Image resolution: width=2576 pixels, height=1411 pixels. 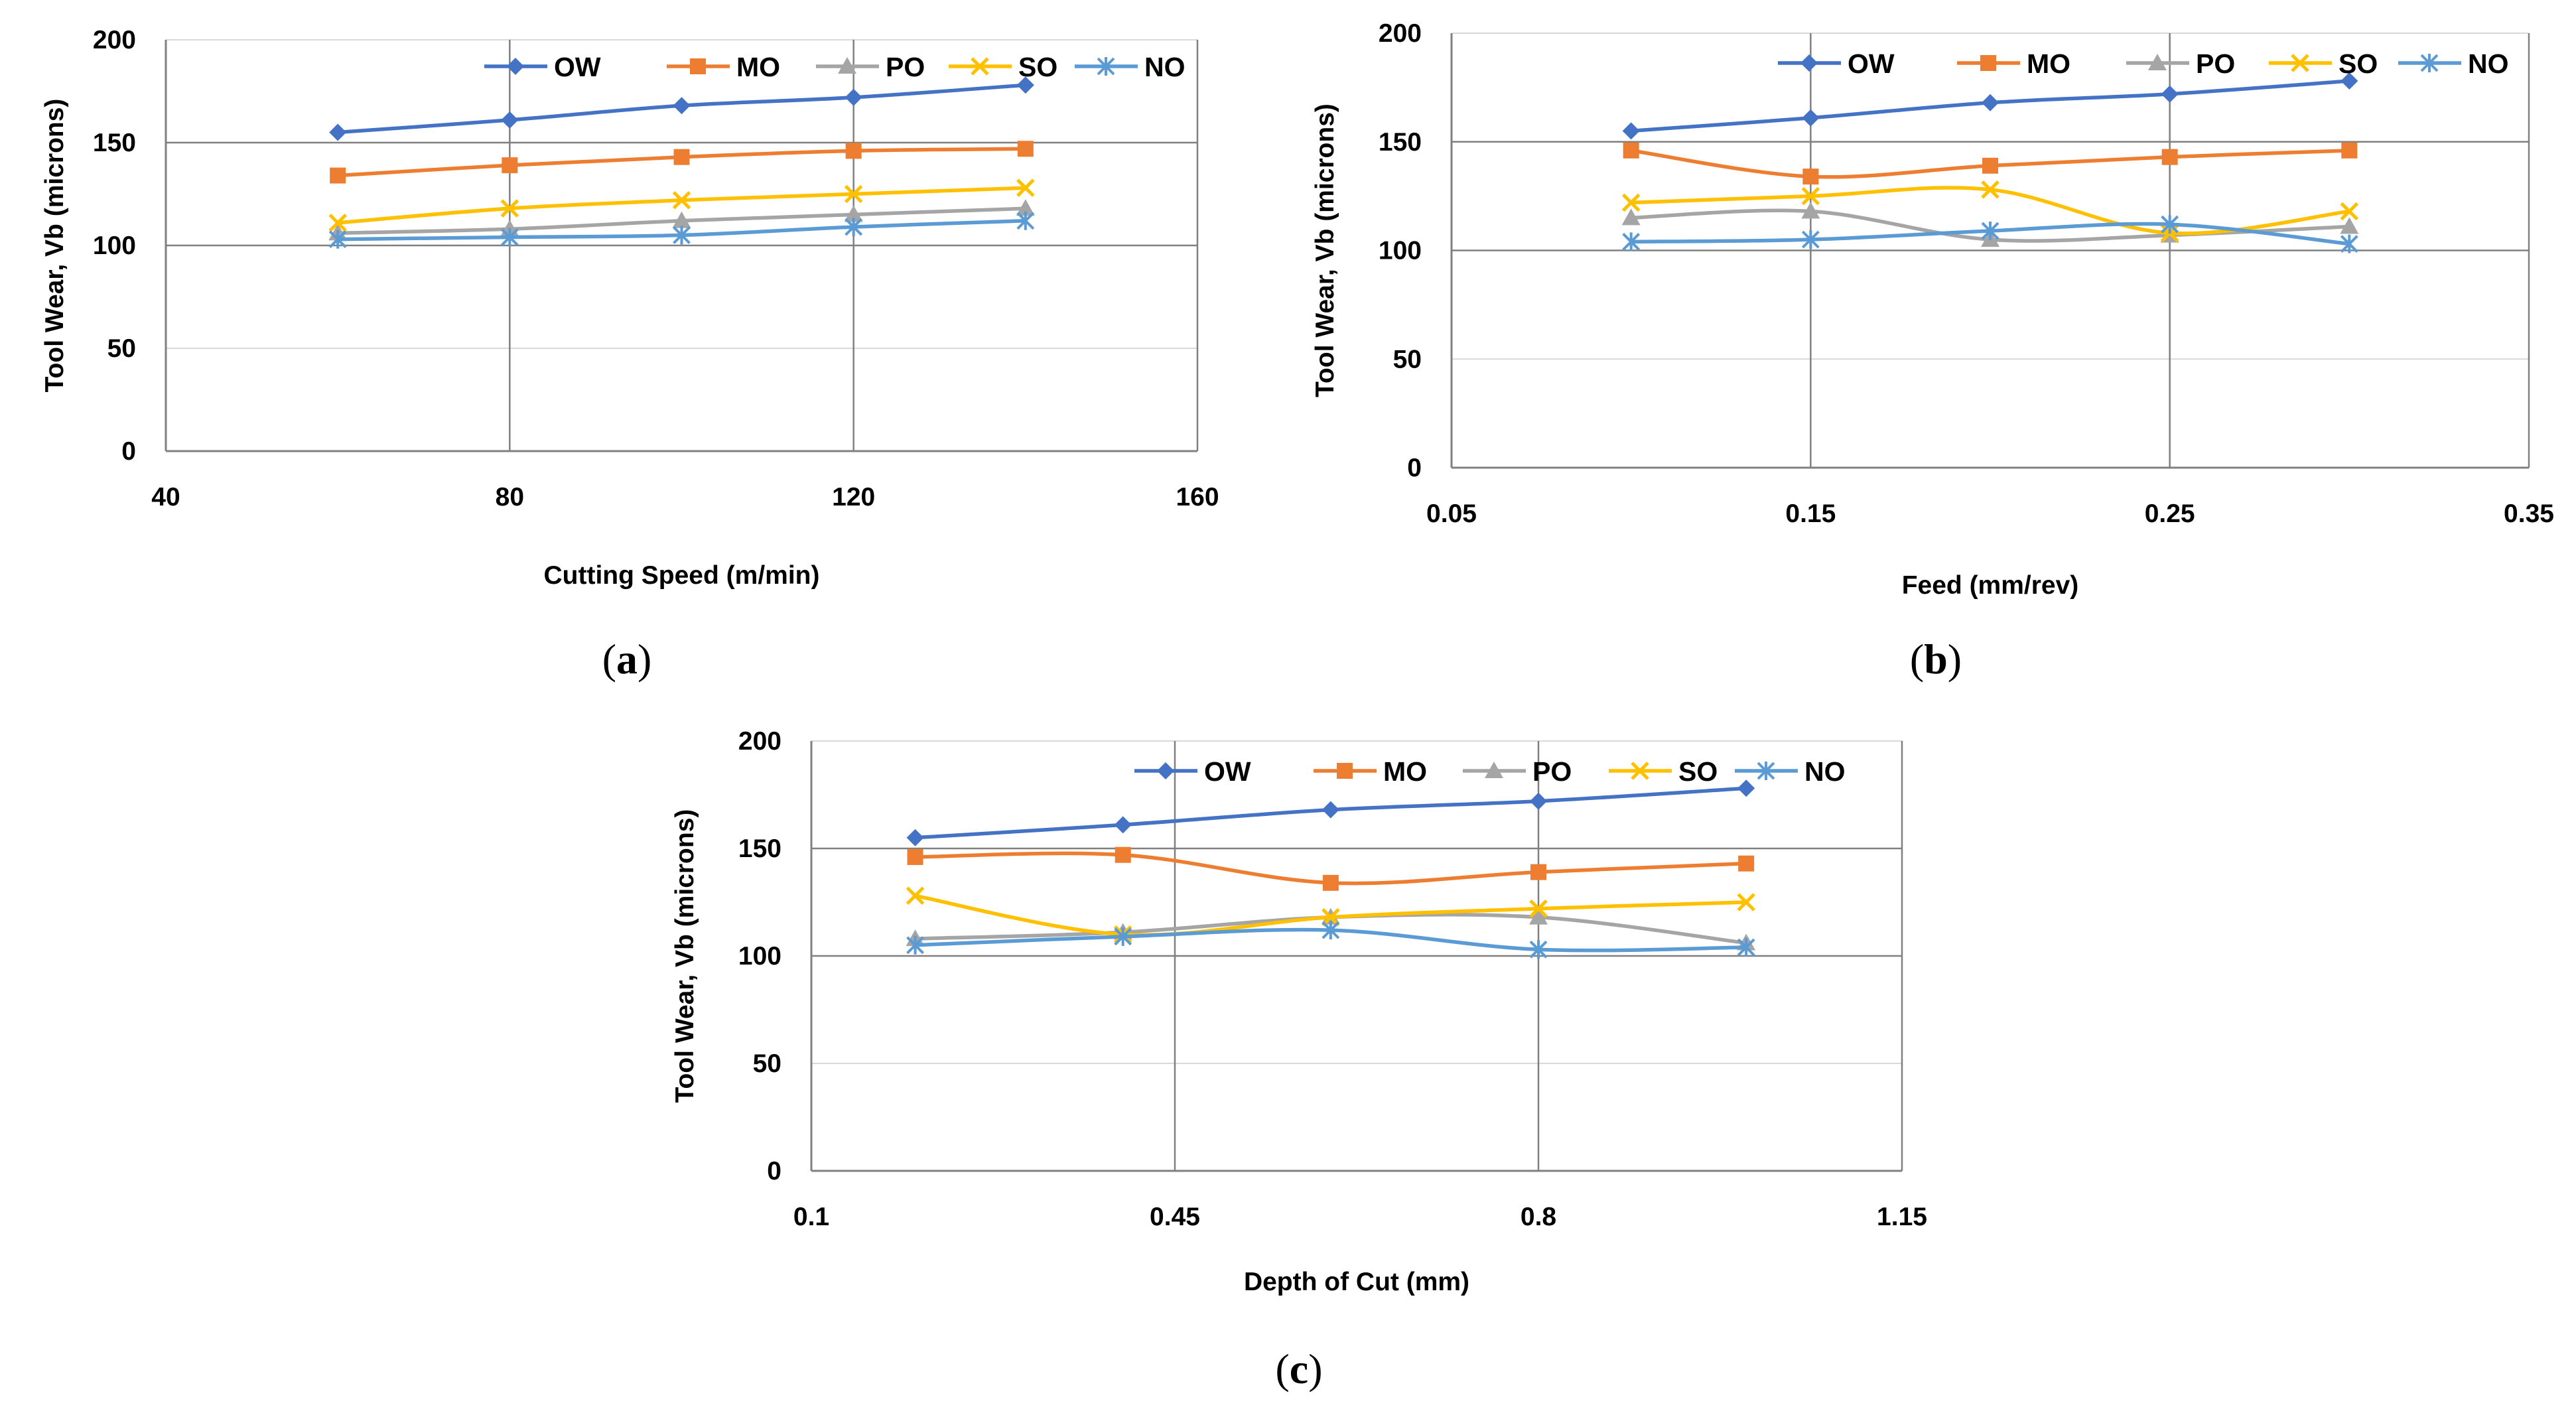 I want to click on caption-c-letter: c, so click(x=1299, y=1368).